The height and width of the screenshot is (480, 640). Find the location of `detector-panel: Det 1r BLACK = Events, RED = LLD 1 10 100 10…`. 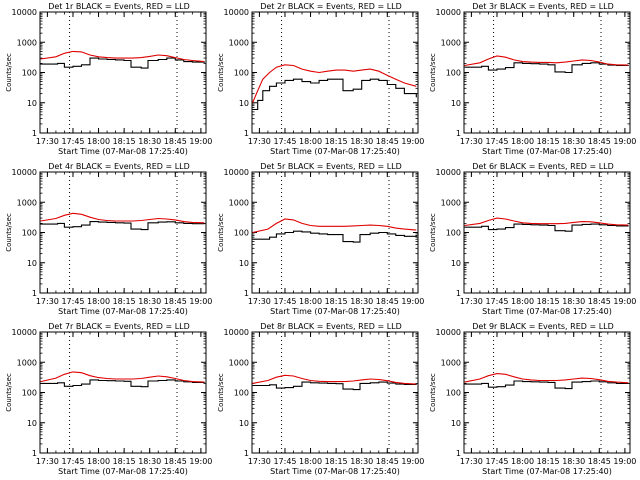

detector-panel: Det 1r BLACK = Events, RED = LLD 1 10 100 10… is located at coordinates (108, 79).